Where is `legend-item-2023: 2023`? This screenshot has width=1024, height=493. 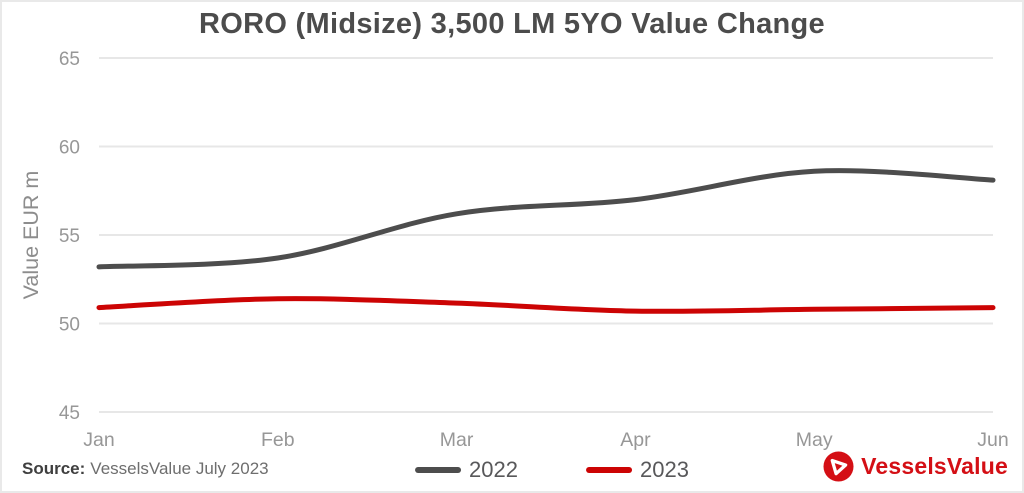 legend-item-2023: 2023 is located at coordinates (637, 470).